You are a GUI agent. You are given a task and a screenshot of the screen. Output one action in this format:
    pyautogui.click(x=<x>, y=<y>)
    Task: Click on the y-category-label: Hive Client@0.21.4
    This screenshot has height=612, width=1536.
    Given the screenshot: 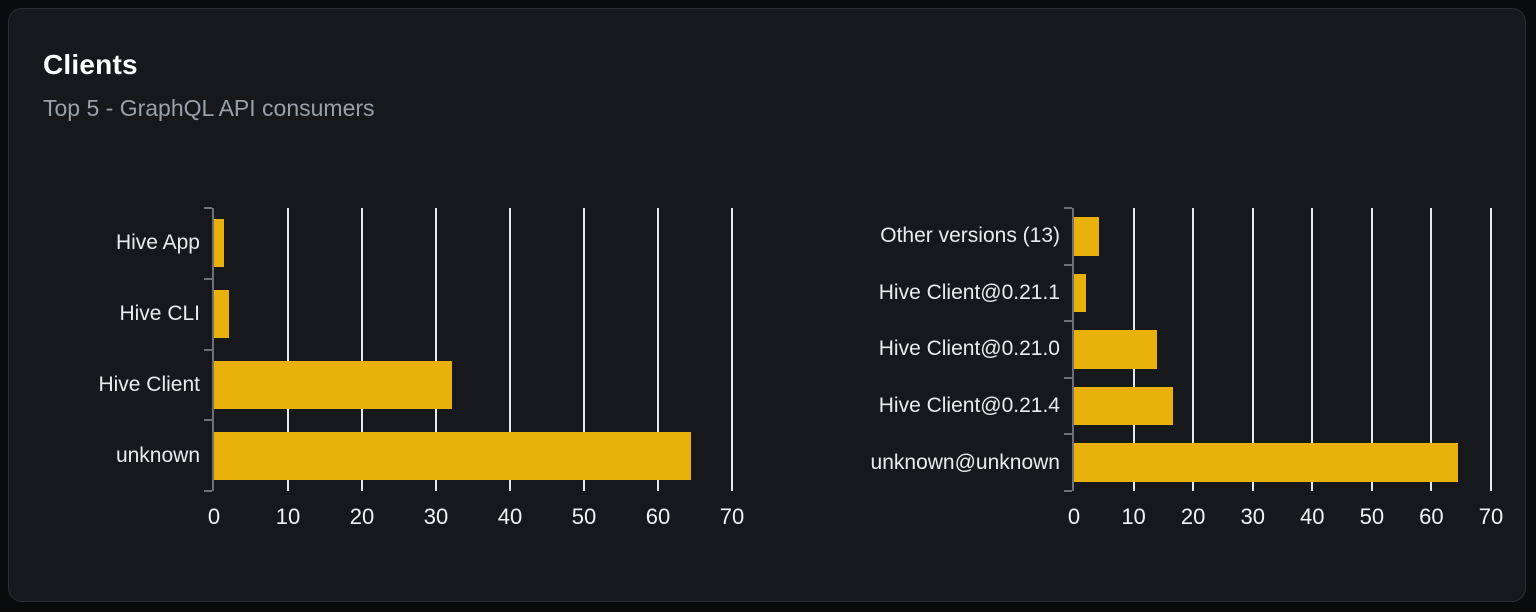 What is the action you would take?
    pyautogui.click(x=969, y=406)
    